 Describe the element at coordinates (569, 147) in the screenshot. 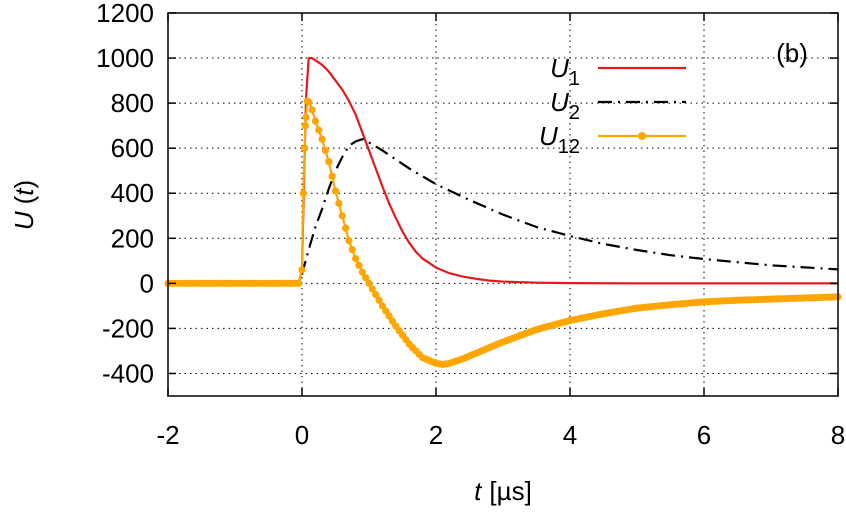

I see `legend-subscript: 12` at that location.